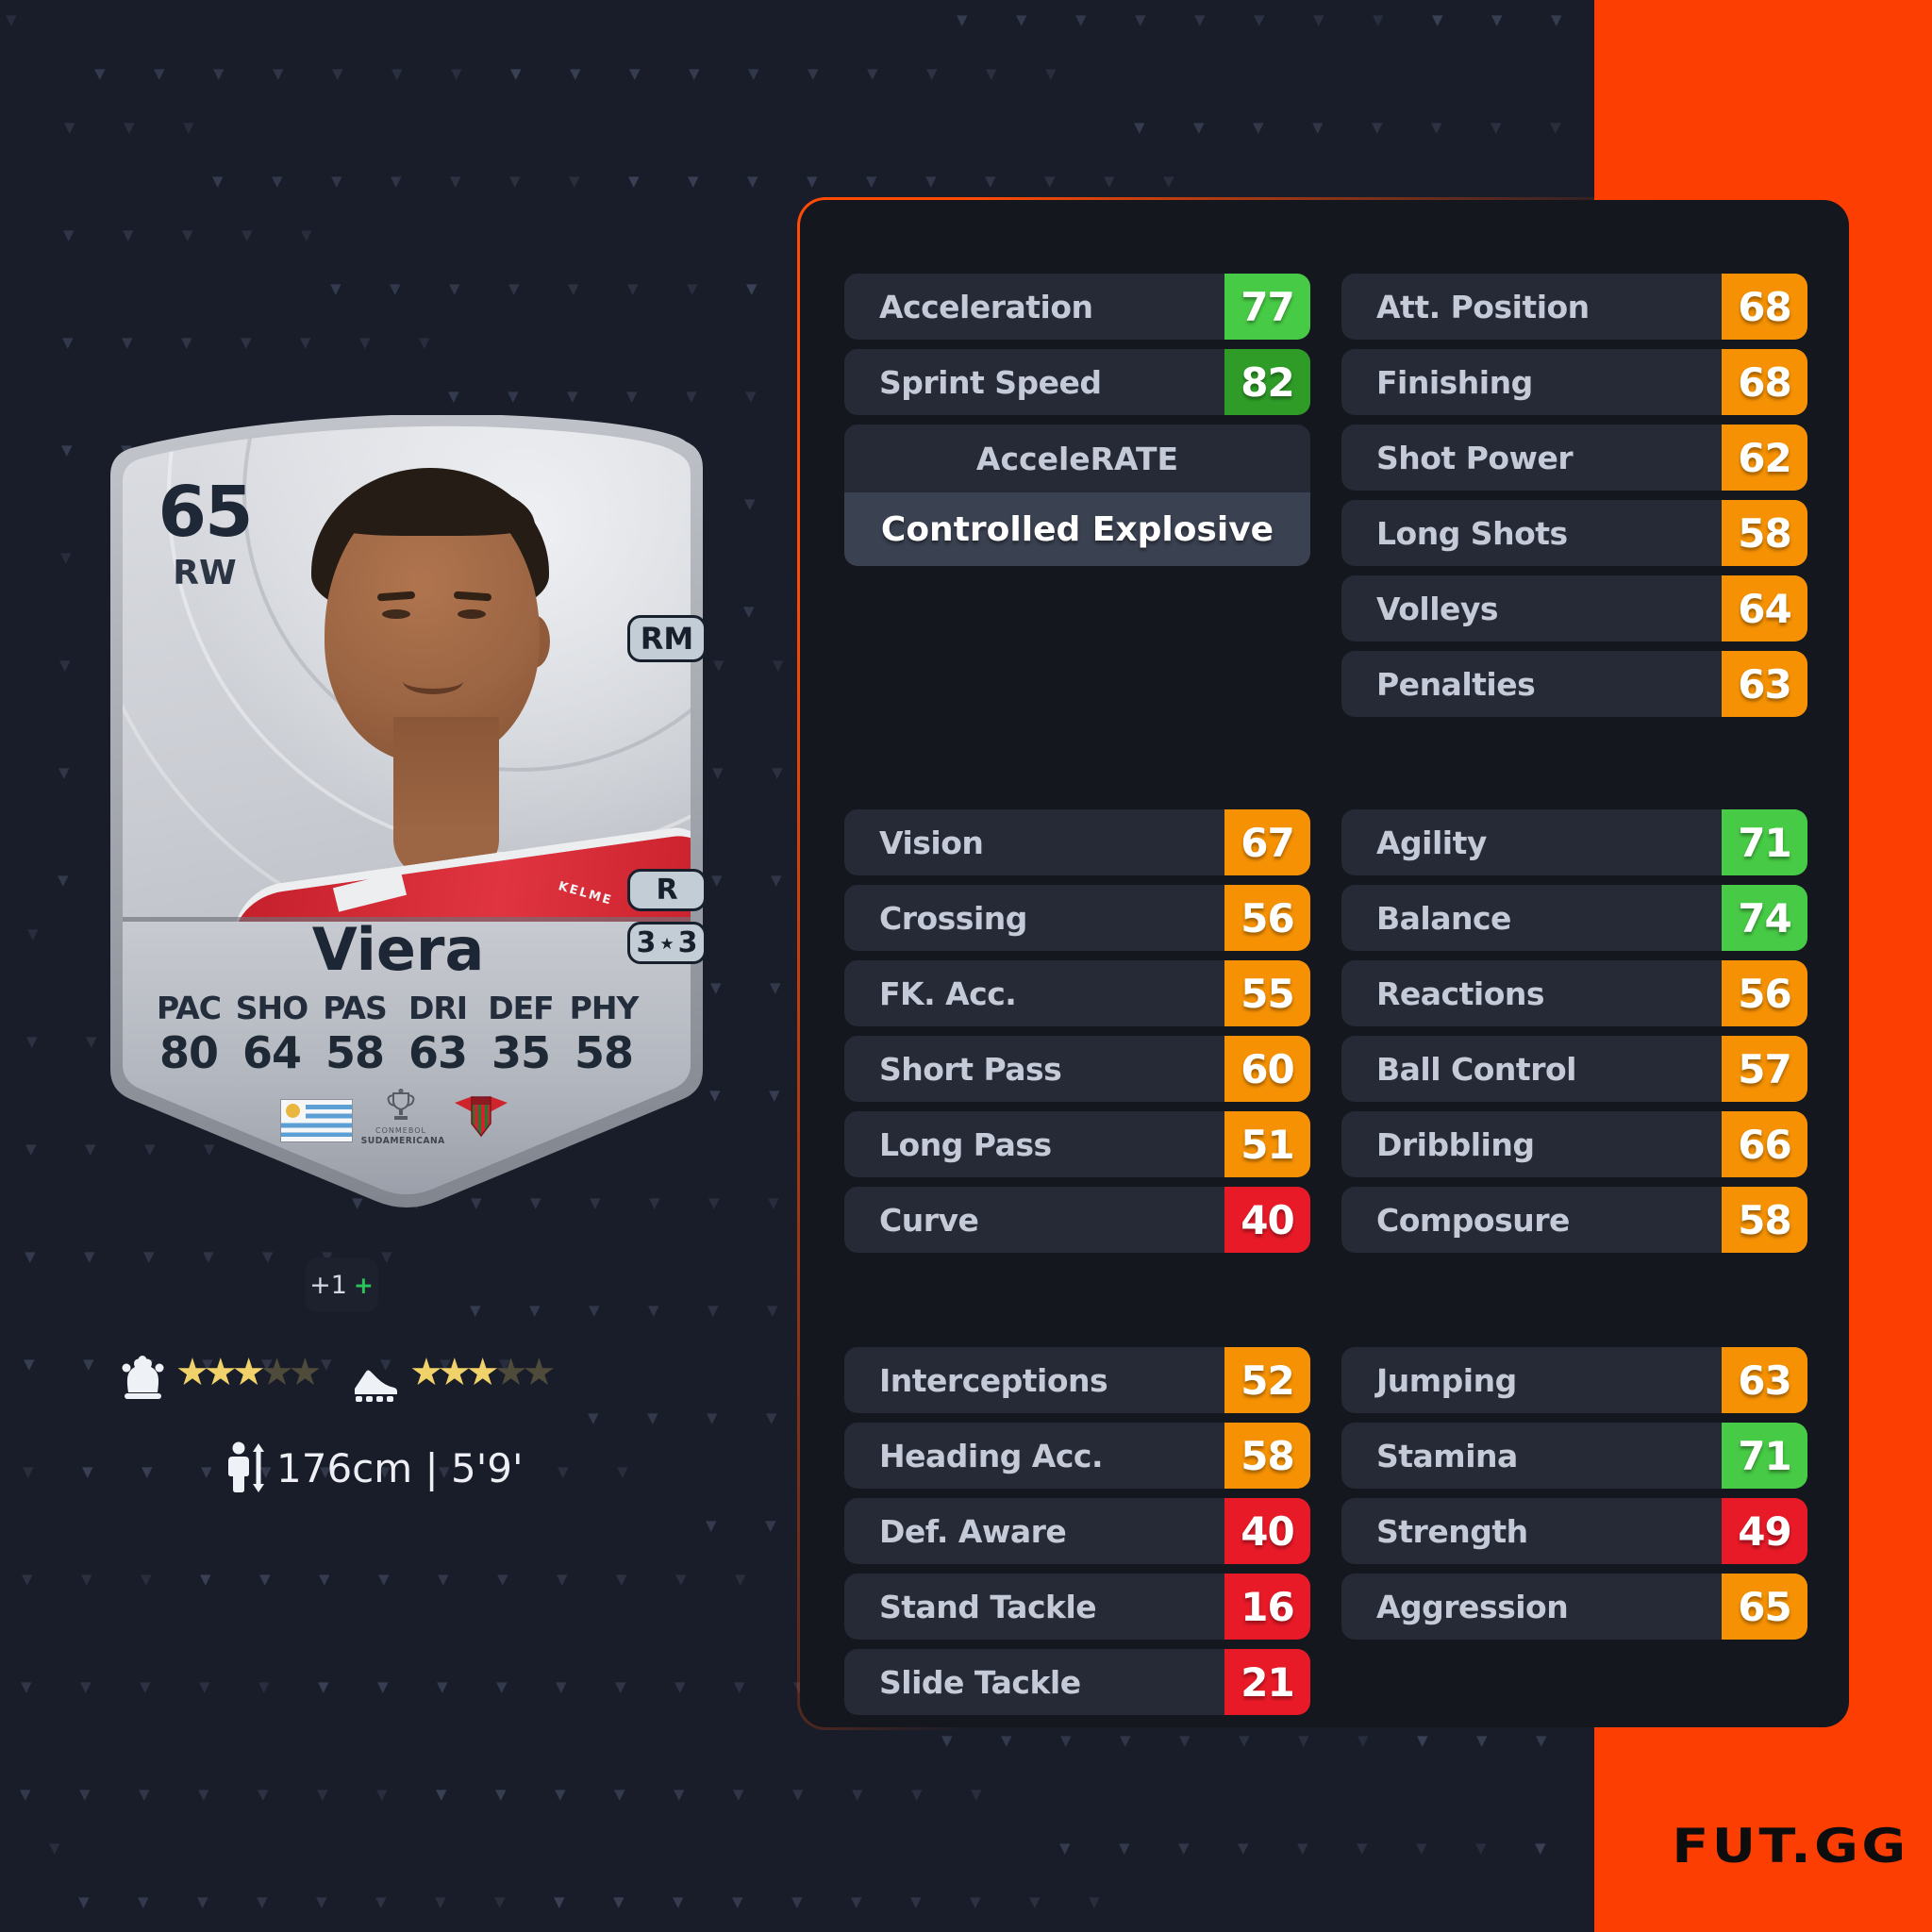  What do you see at coordinates (604, 1033) in the screenshot?
I see `card-attribute: PHY 58` at bounding box center [604, 1033].